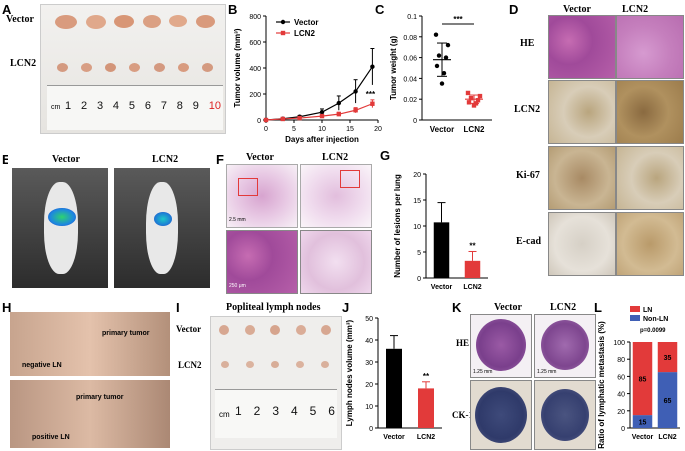 The width and height of the screenshot is (685, 451). What do you see at coordinates (371, 94) in the screenshot?
I see `significance-marker: ***` at bounding box center [371, 94].